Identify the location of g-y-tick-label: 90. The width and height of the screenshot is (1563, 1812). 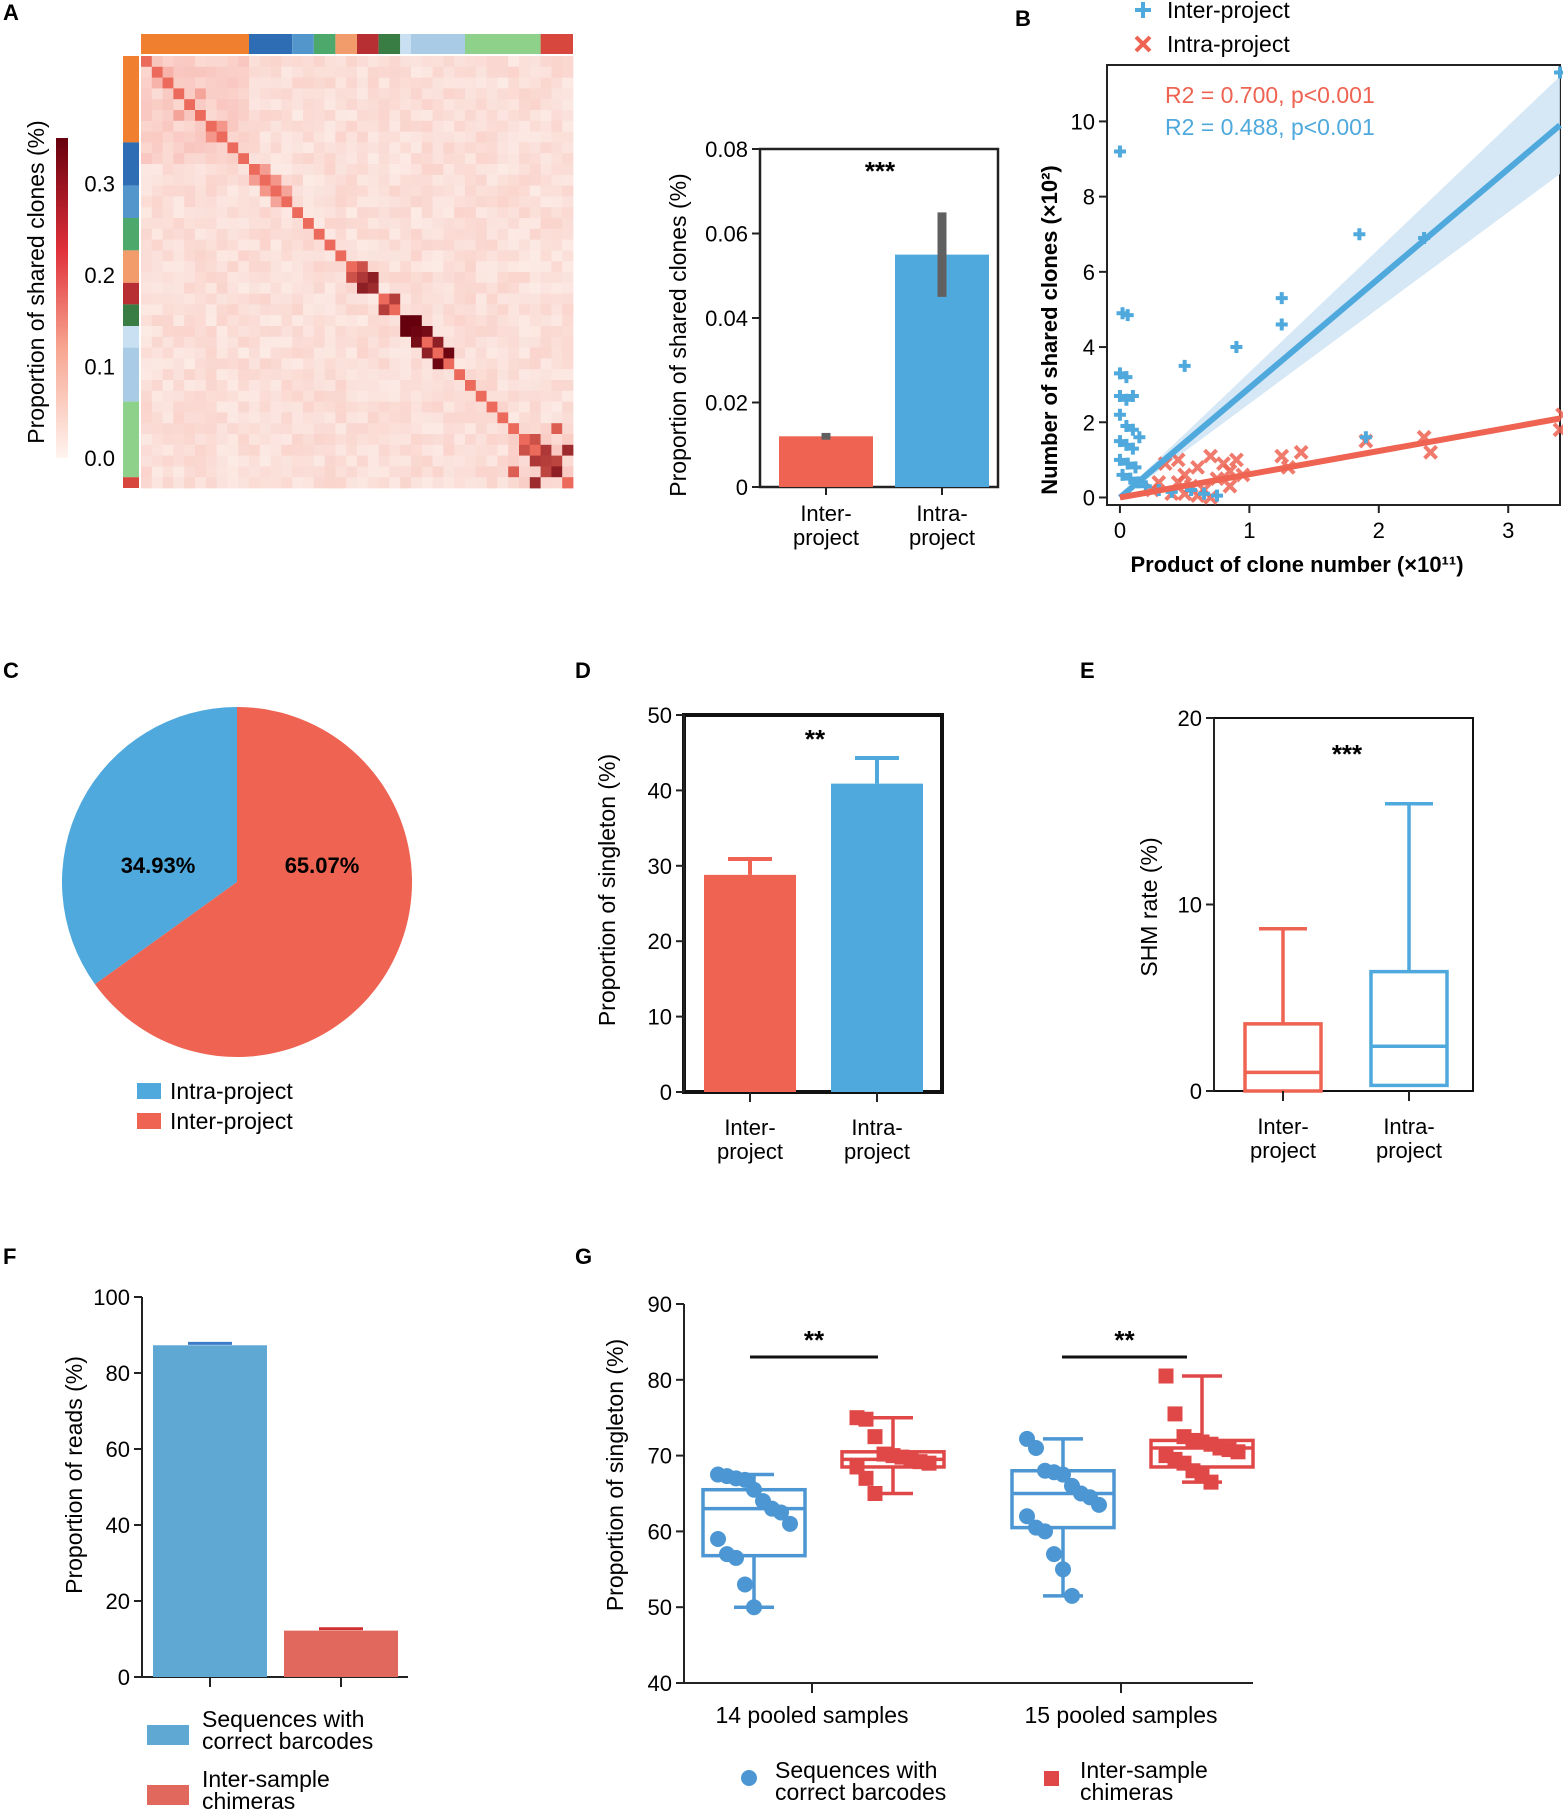
(660, 1304).